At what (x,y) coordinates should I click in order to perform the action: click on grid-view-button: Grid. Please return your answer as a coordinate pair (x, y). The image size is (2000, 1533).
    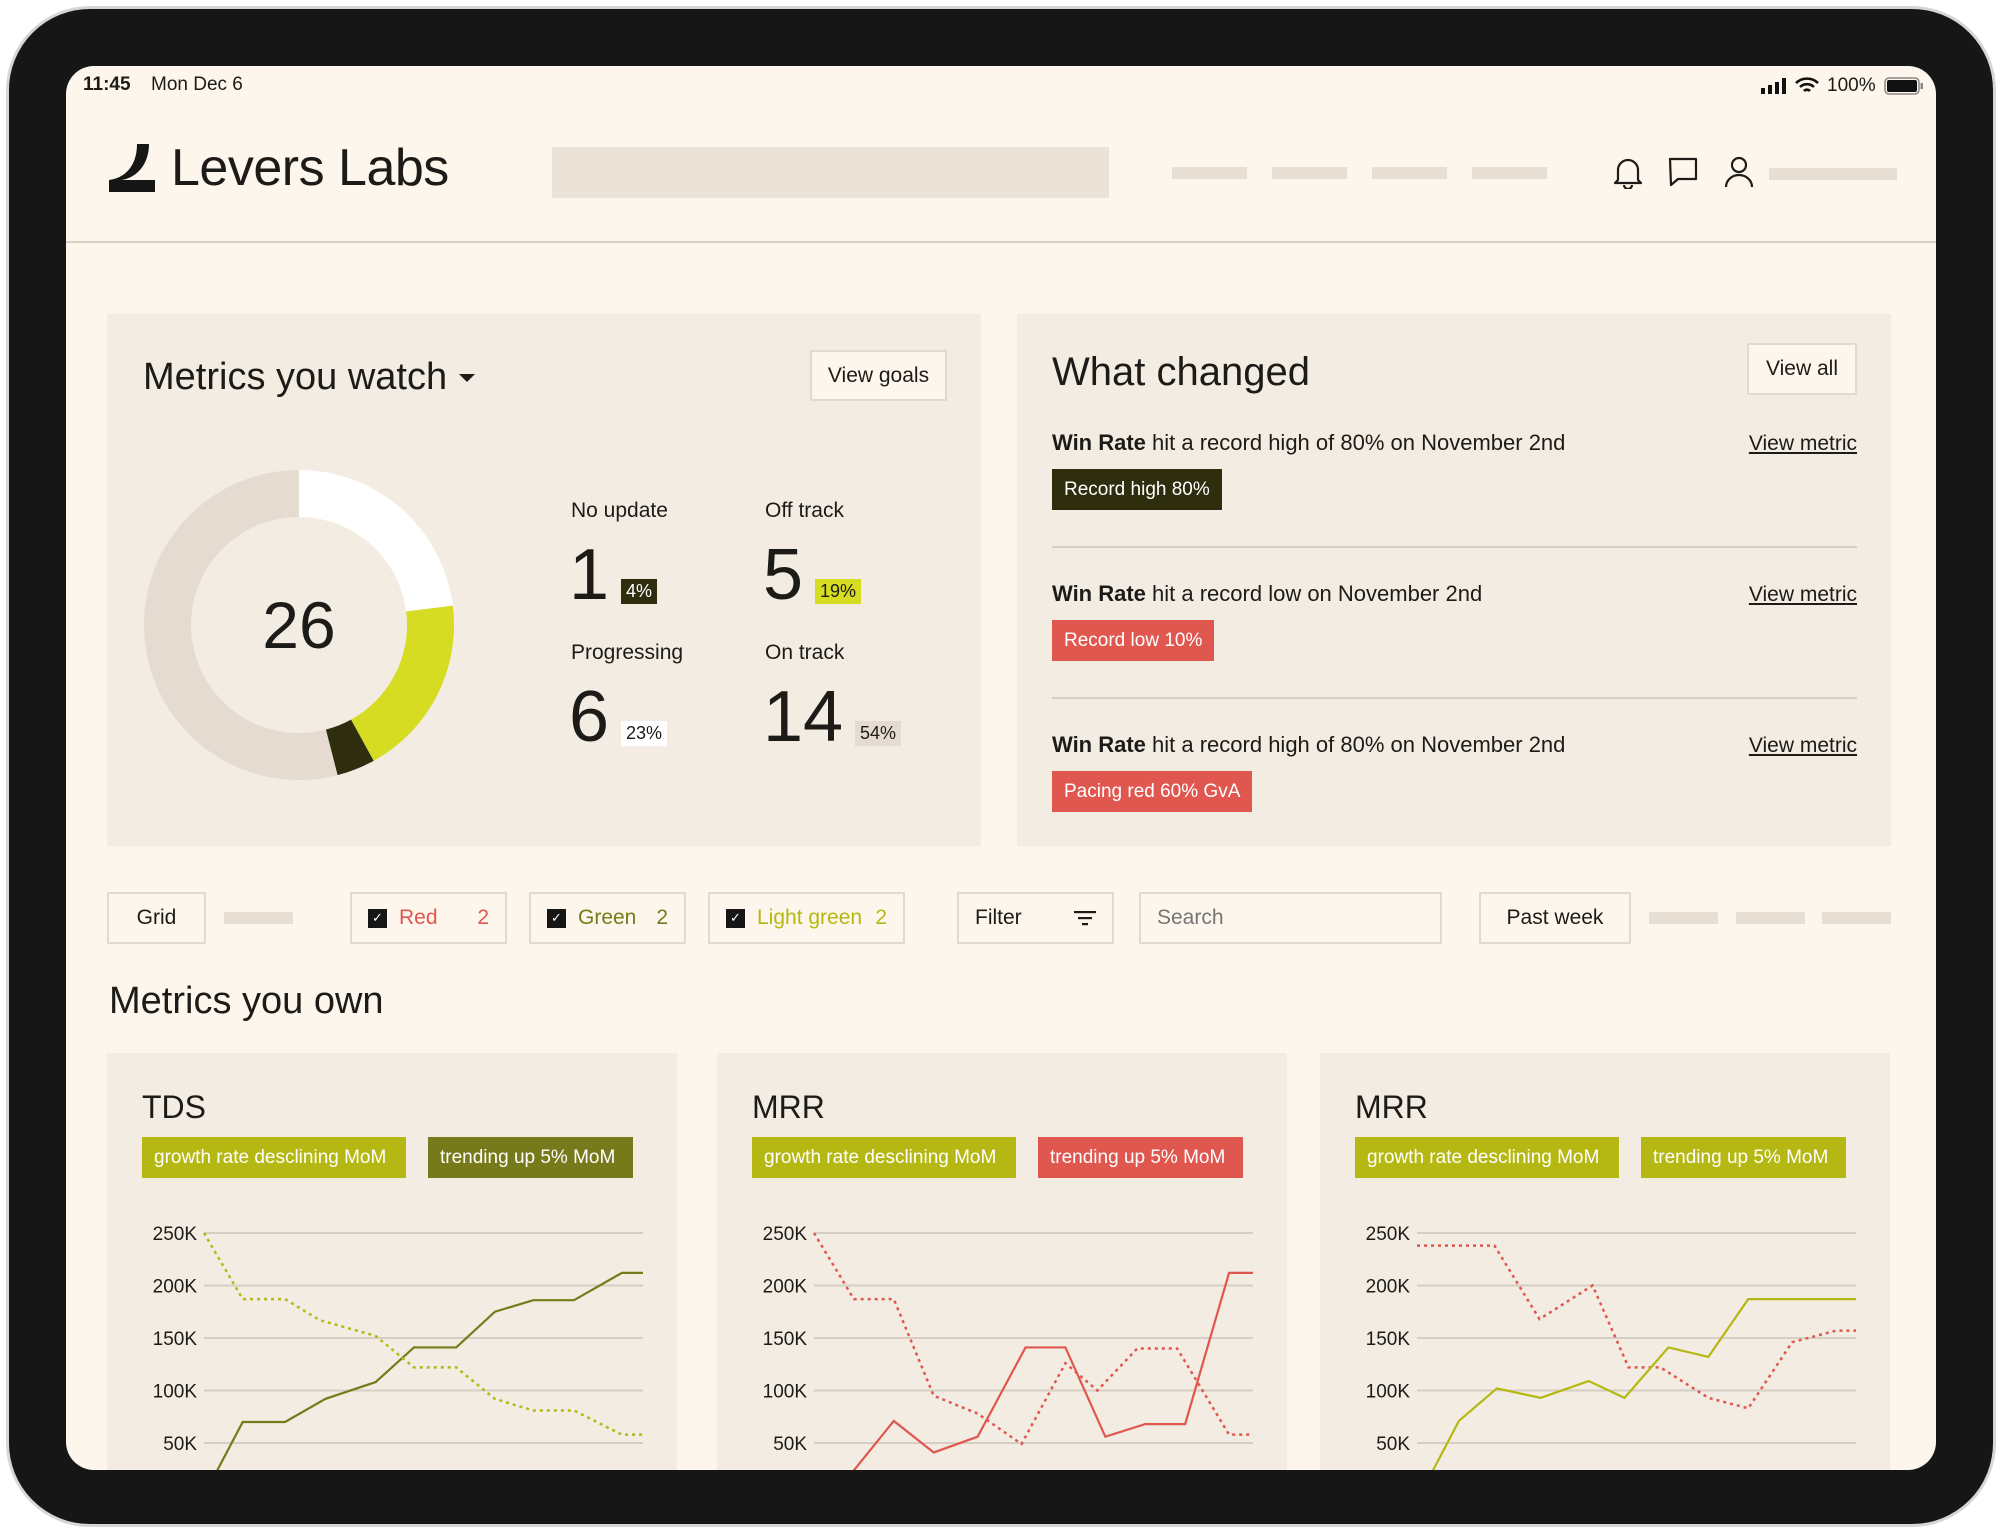
    Looking at the image, I should click on (156, 918).